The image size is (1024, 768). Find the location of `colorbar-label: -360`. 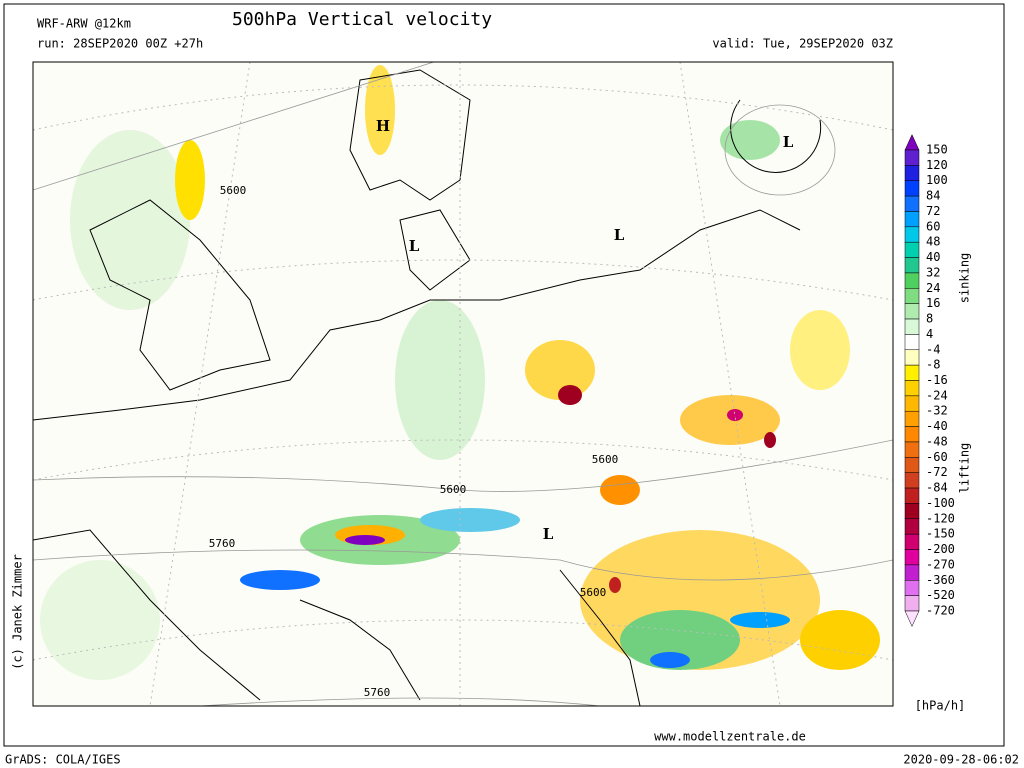

colorbar-label: -360 is located at coordinates (940, 580).